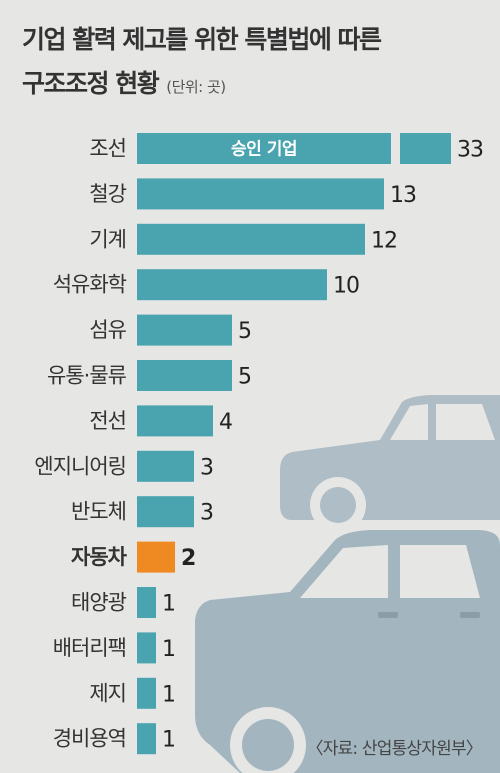  Describe the element at coordinates (107, 693) in the screenshot. I see `category-label: 제지` at that location.